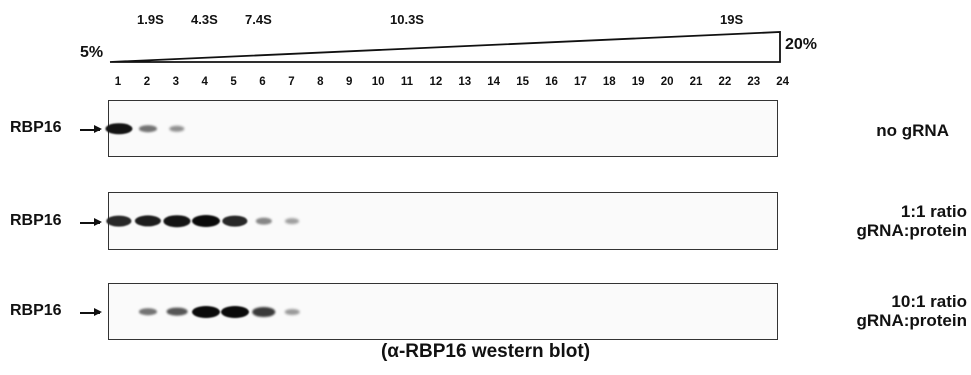 The width and height of the screenshot is (971, 375). What do you see at coordinates (696, 82) in the screenshot?
I see `fraction-number: 21` at bounding box center [696, 82].